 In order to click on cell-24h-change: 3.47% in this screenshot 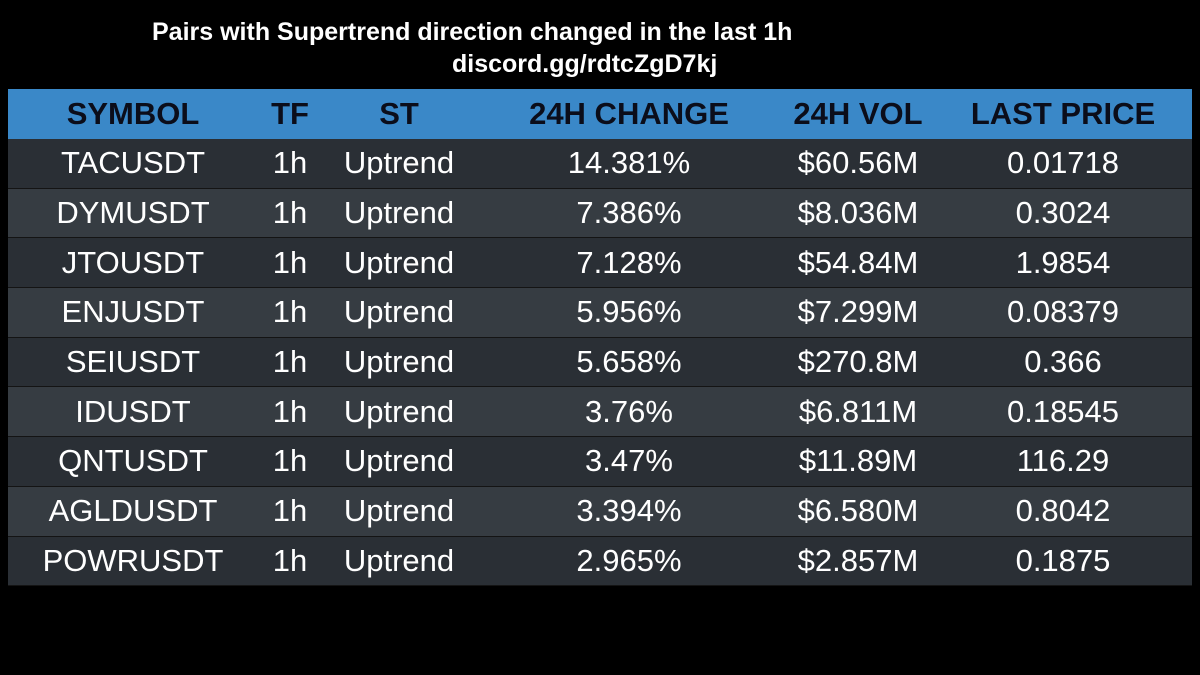, I will do `click(629, 461)`.